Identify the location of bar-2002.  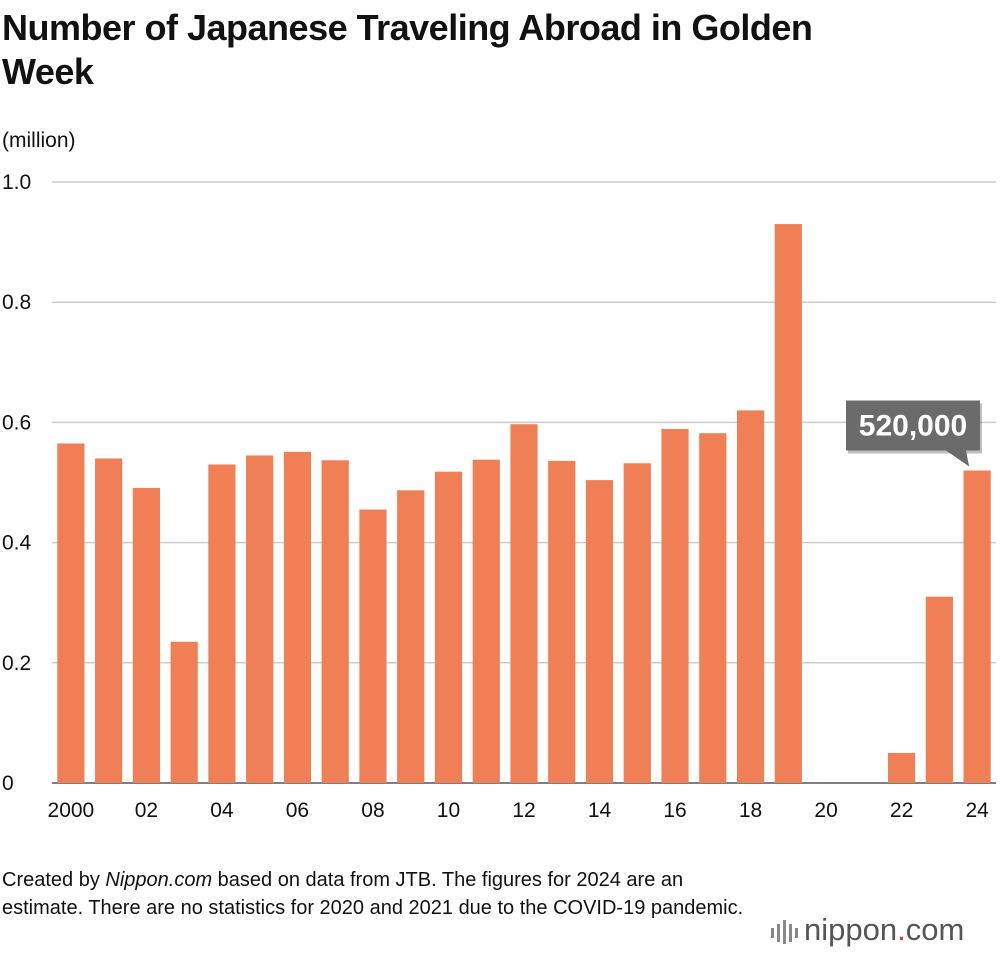
(146, 635).